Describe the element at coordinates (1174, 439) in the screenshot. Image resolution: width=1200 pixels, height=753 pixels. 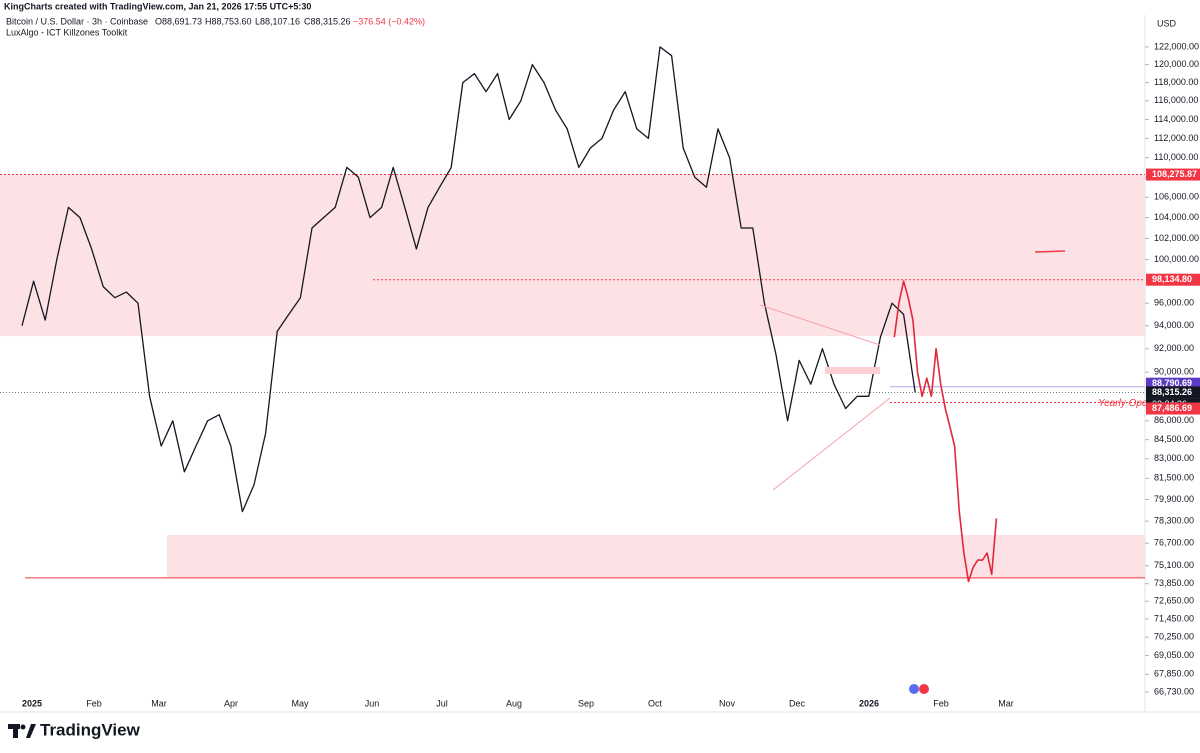
I see `y-tick-label: 84,500.00` at that location.